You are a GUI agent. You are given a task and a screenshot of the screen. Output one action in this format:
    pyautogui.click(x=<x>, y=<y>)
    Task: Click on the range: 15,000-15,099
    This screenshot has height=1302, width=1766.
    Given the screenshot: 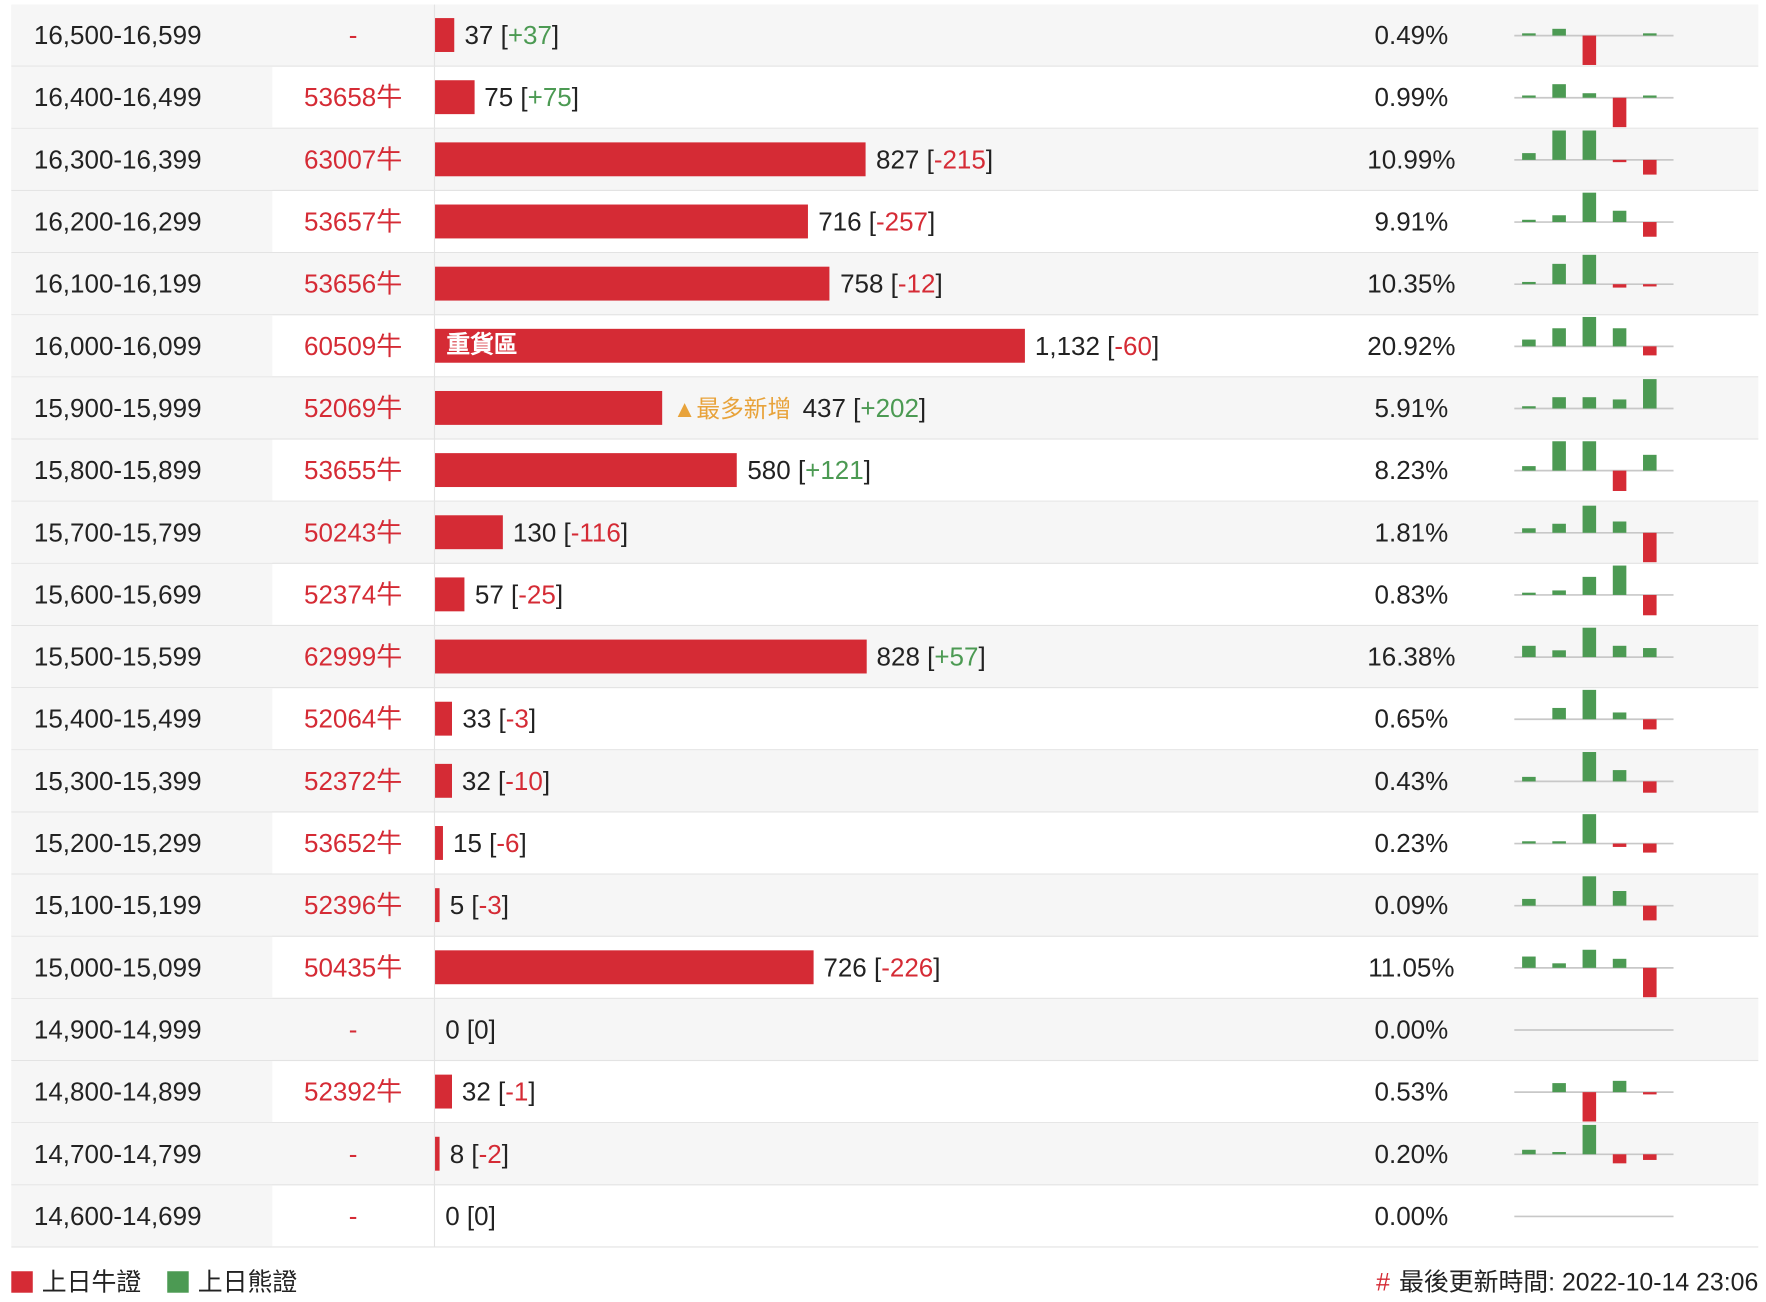 What is the action you would take?
    pyautogui.click(x=142, y=967)
    